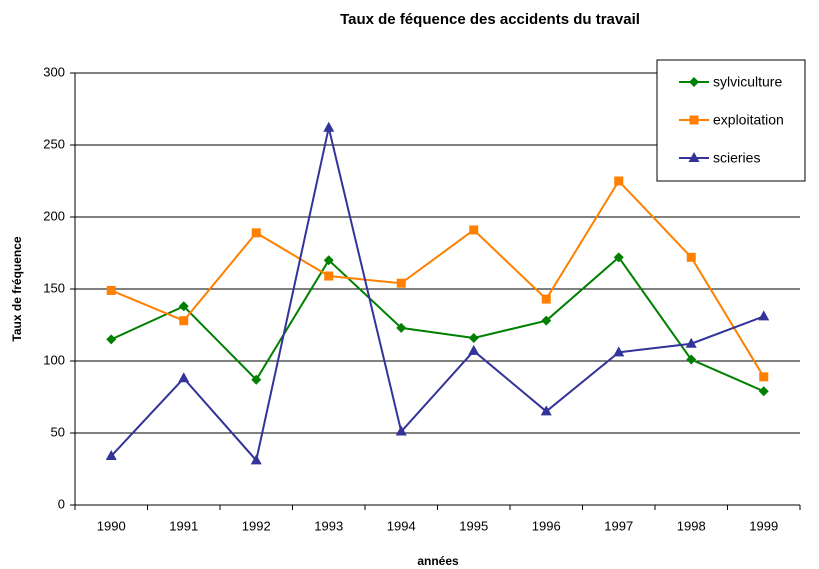 This screenshot has width=819, height=569. What do you see at coordinates (58, 431) in the screenshot?
I see `y-tick-label: 50` at bounding box center [58, 431].